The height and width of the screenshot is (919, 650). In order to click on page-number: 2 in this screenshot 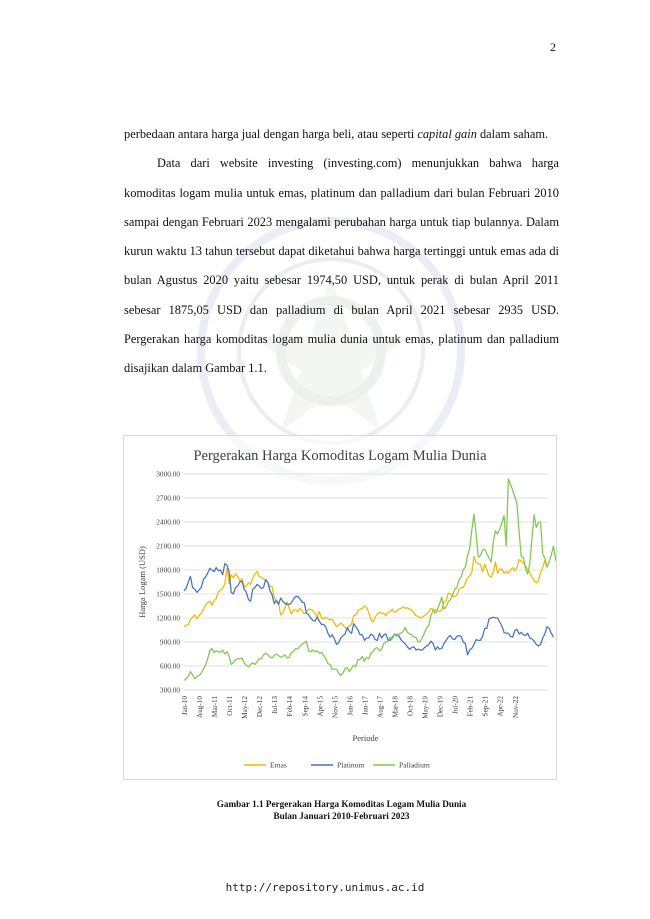, I will do `click(553, 47)`.